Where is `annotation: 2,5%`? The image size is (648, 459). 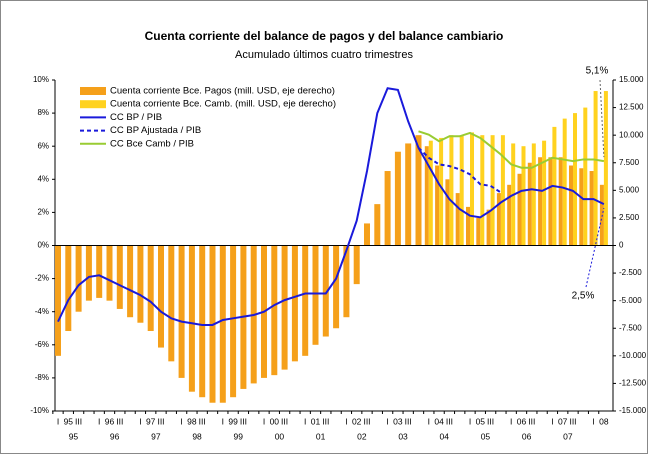
annotation: 2,5% is located at coordinates (583, 296).